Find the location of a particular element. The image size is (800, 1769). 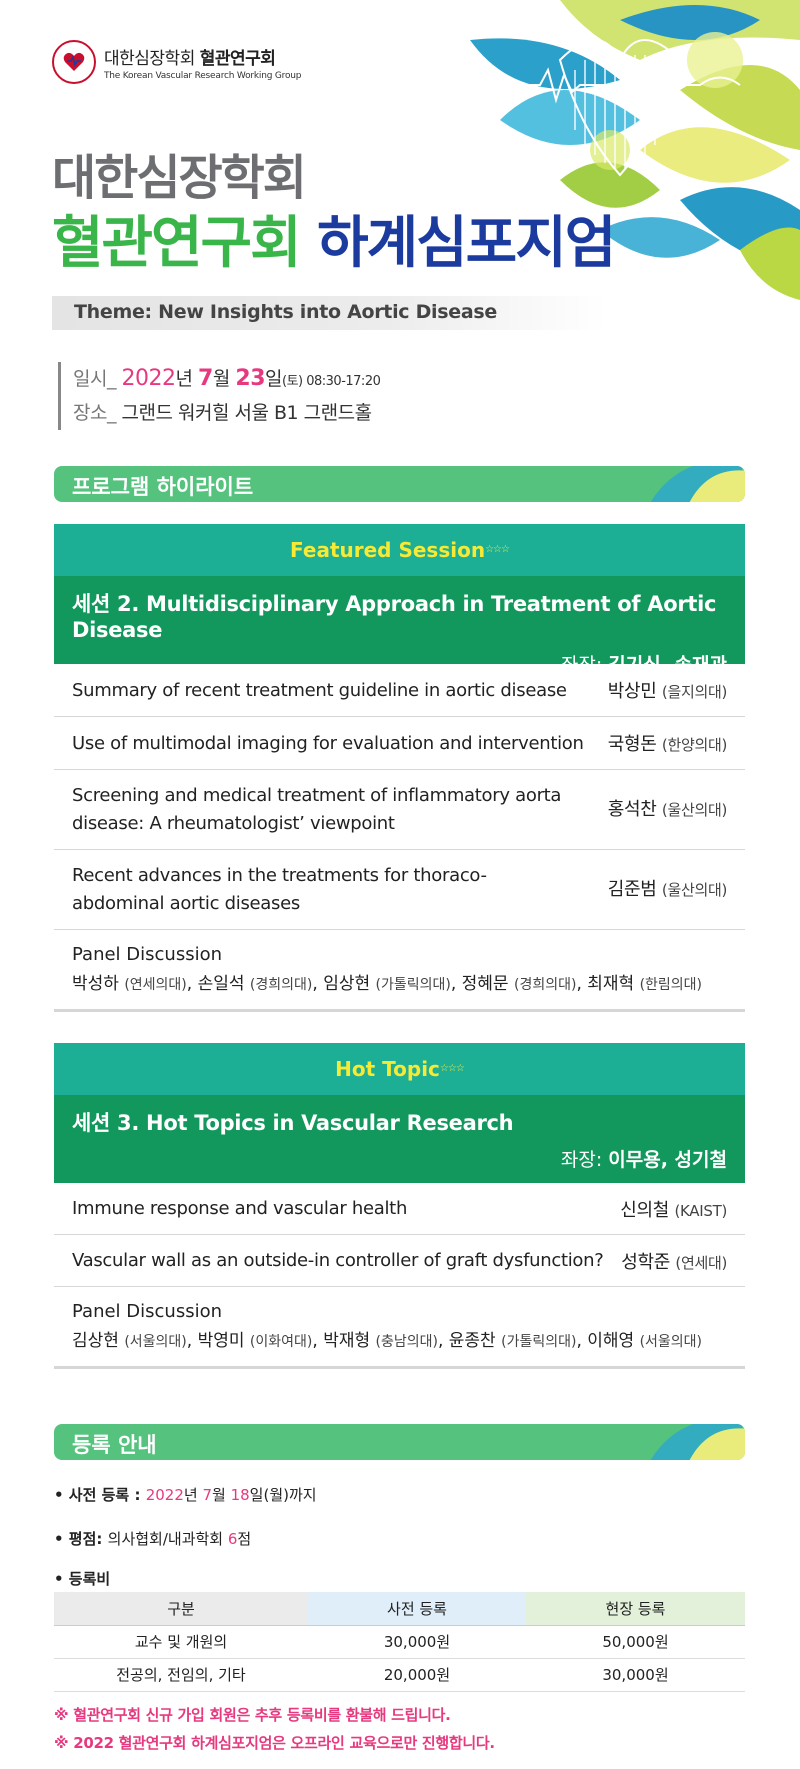

registration-bar: 등록 안내 is located at coordinates (399, 1442).